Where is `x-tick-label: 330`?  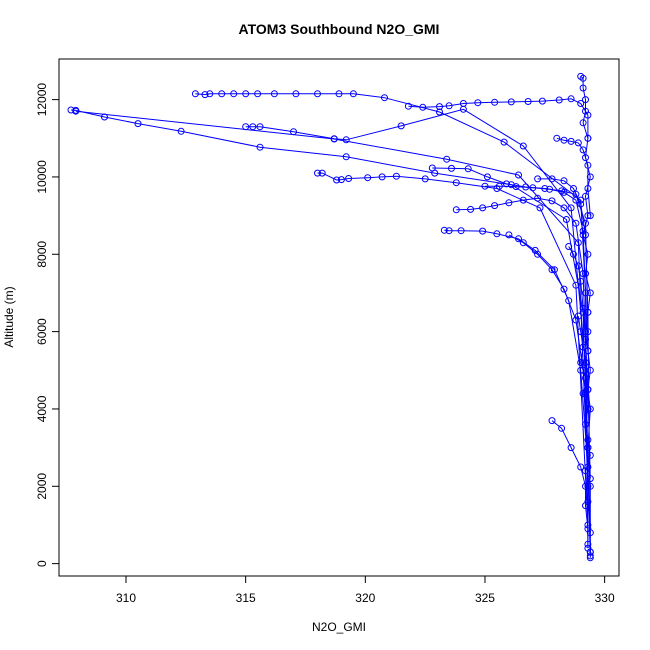
x-tick-label: 330 is located at coordinates (605, 598).